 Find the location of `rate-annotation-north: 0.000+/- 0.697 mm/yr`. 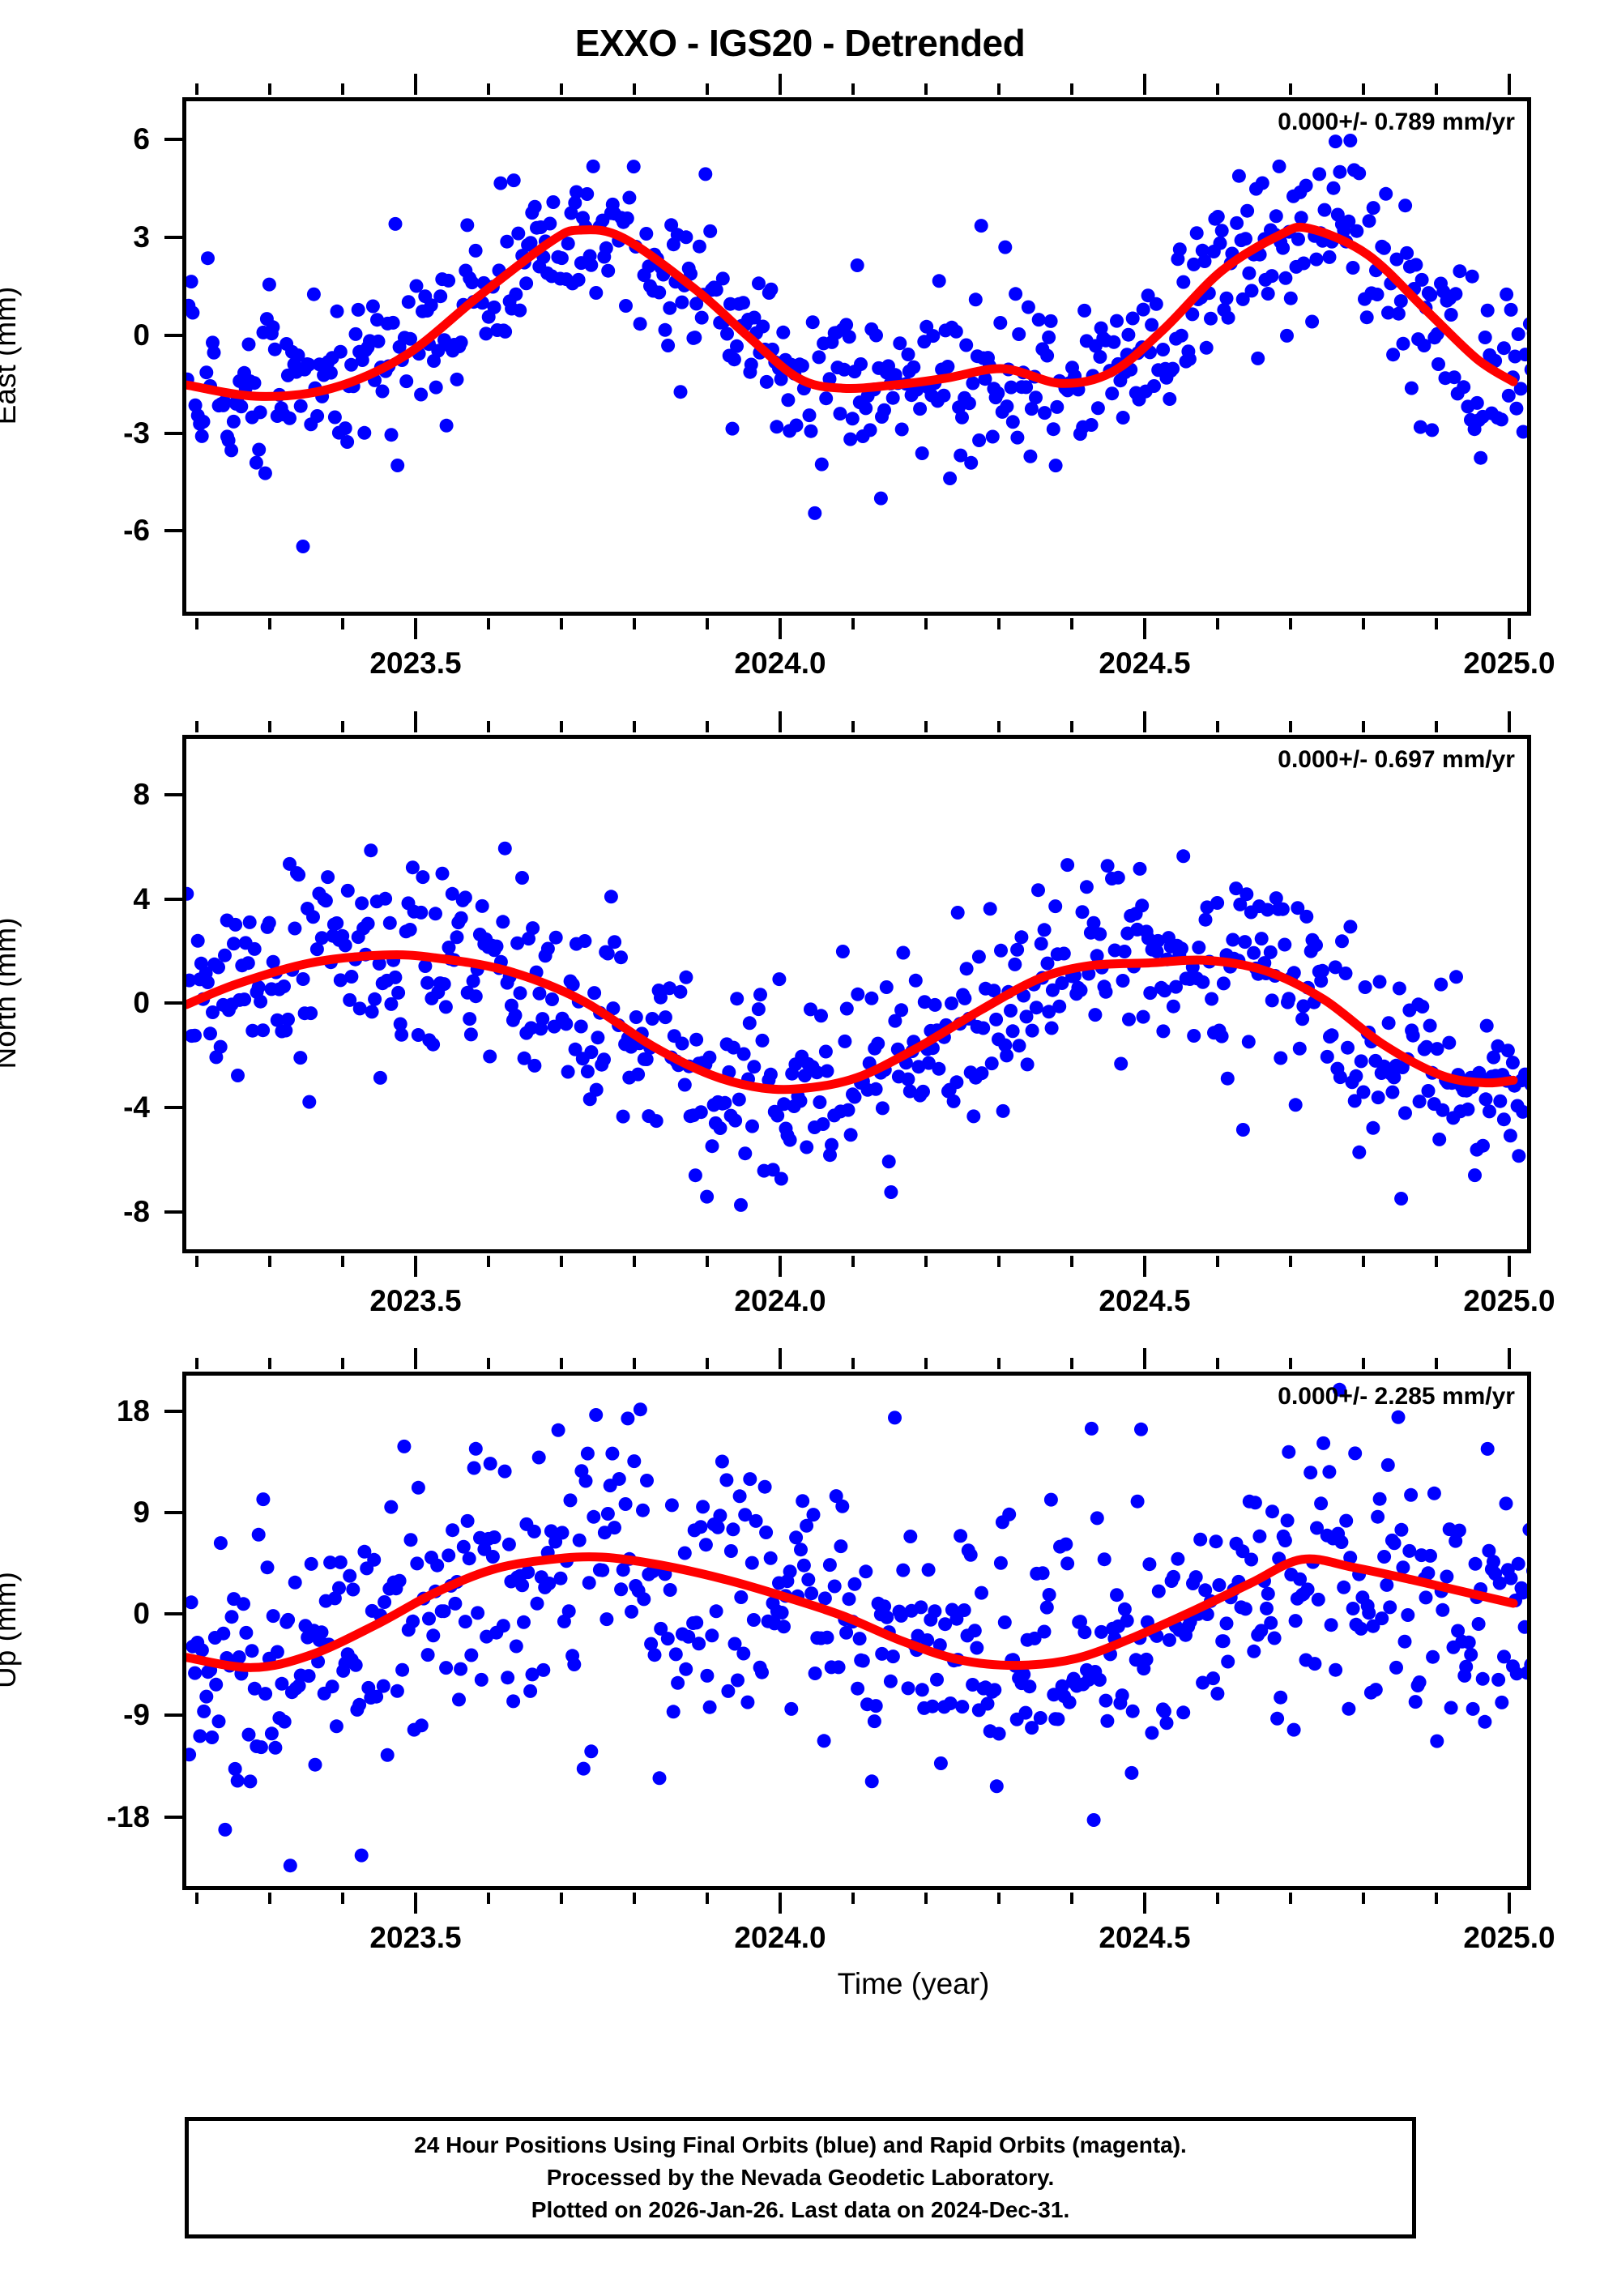

rate-annotation-north: 0.000+/- 0.697 mm/yr is located at coordinates (1396, 760).